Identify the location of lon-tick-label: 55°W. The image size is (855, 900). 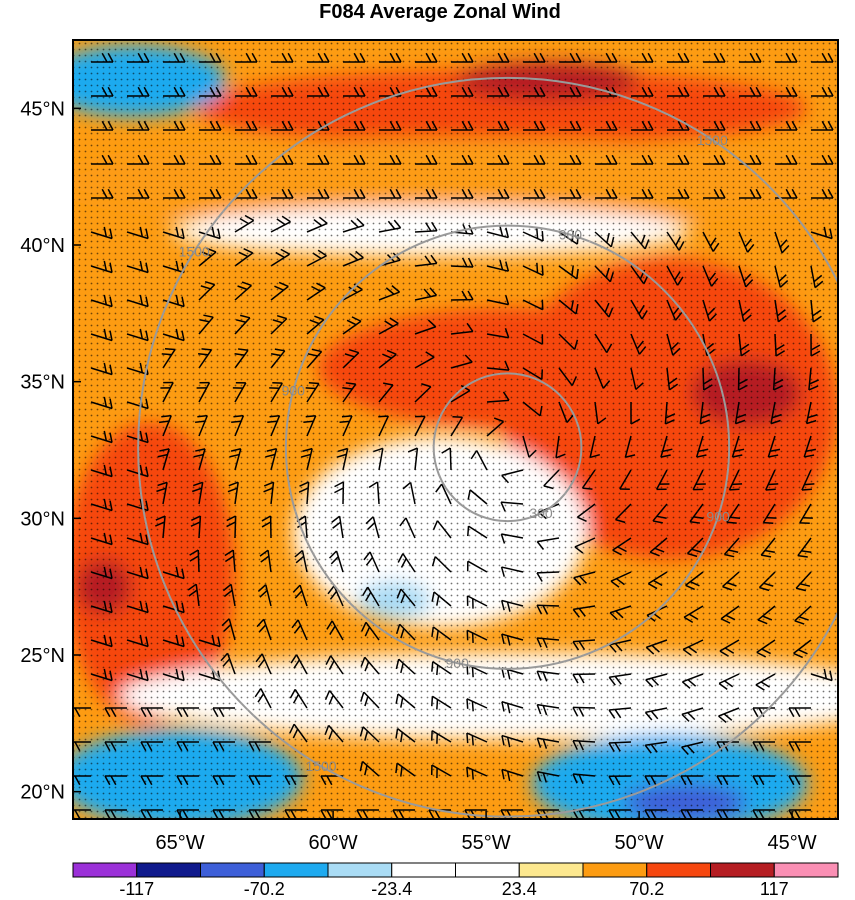
(486, 843).